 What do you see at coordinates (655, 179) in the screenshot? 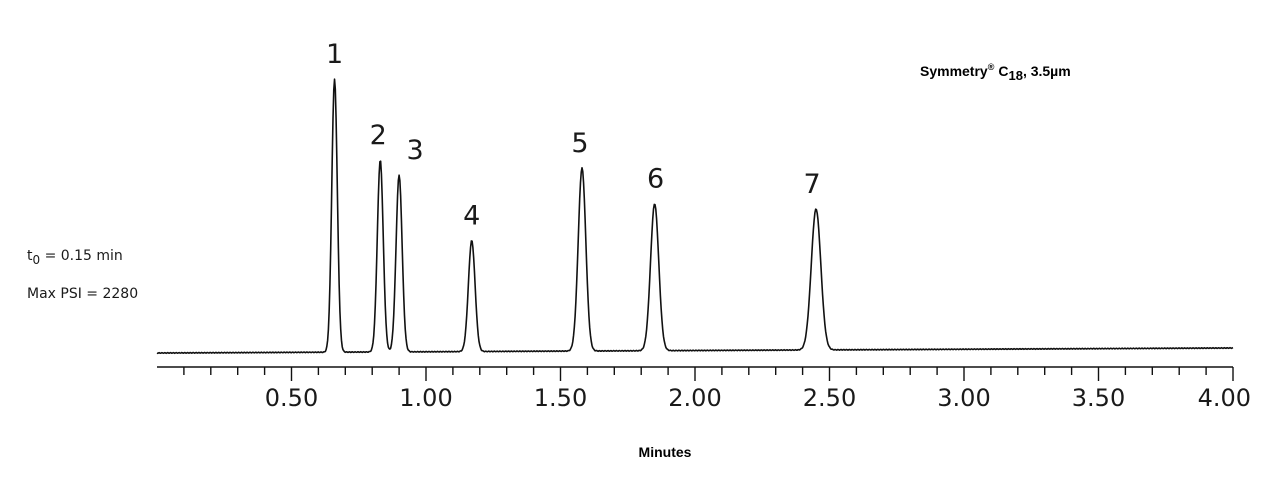
I see `peak-label: 6` at bounding box center [655, 179].